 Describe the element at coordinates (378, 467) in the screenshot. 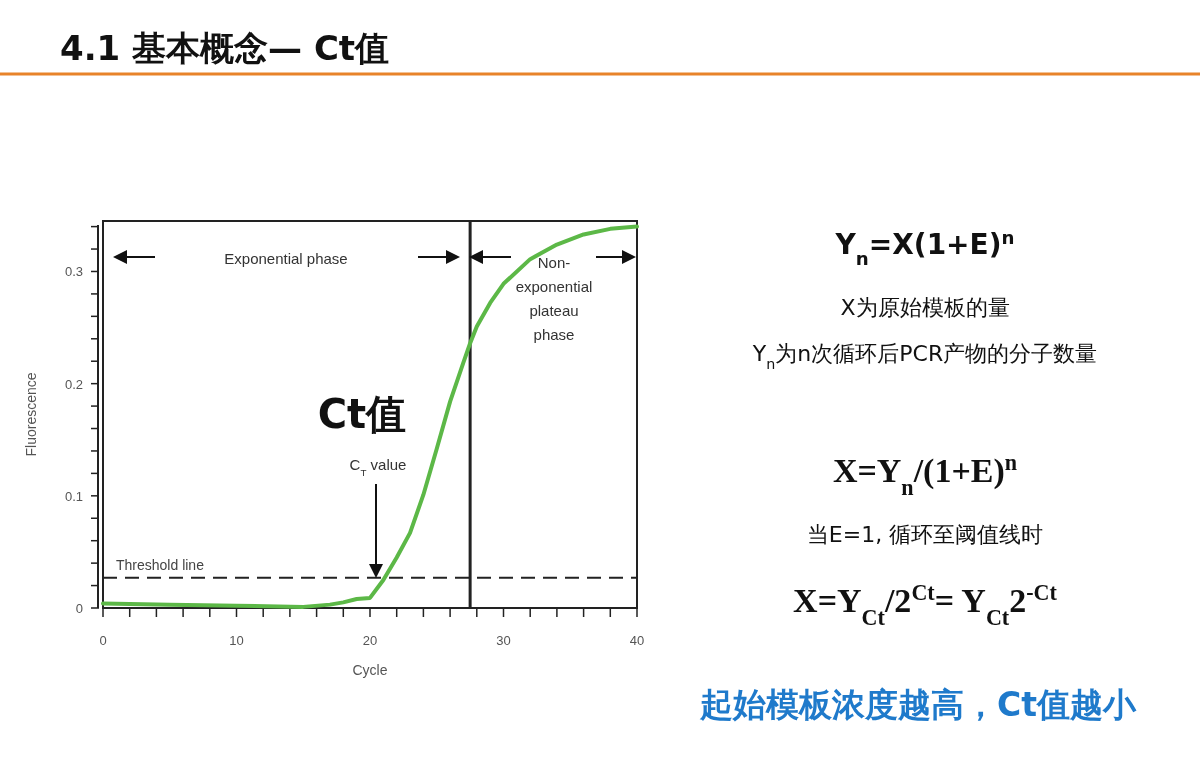

I see `annotation: C$_{T}$ value` at that location.